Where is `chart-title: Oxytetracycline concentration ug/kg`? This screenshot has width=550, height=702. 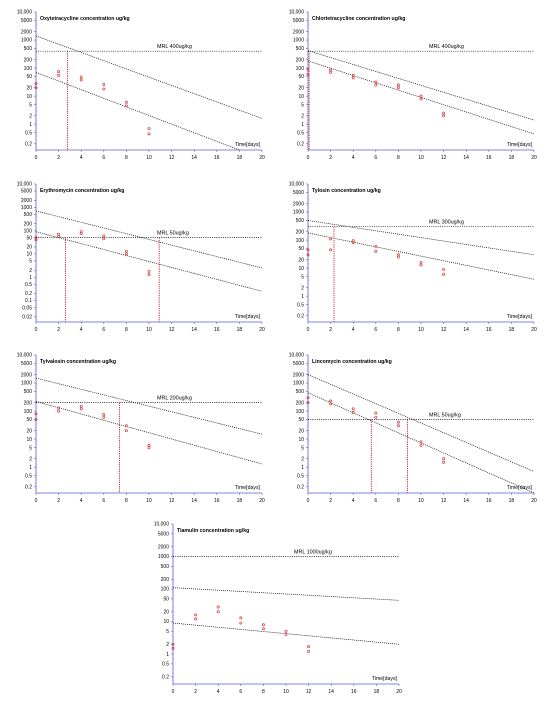 chart-title: Oxytetracycline concentration ug/kg is located at coordinates (85, 19).